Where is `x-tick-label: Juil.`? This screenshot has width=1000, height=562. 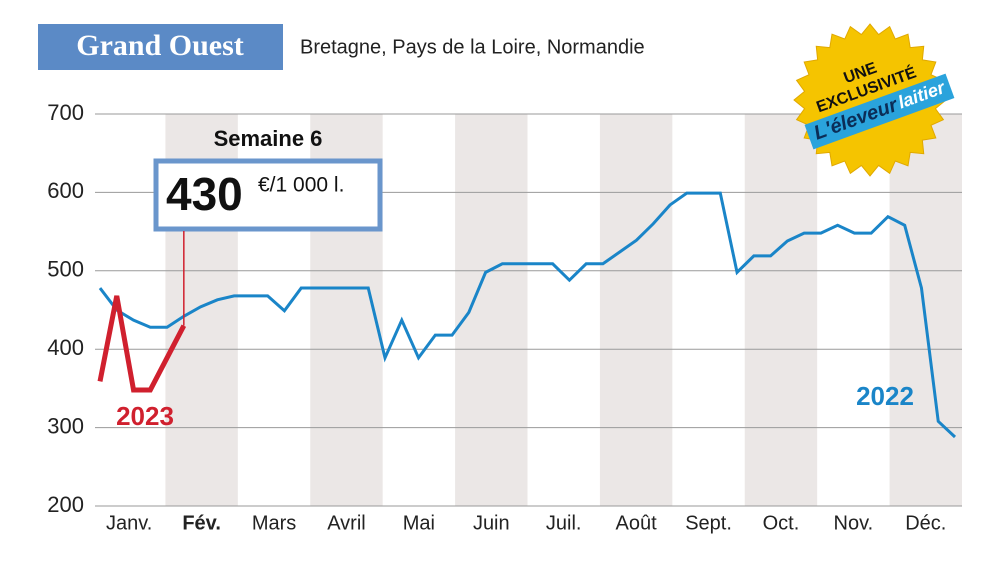
x-tick-label: Juil. is located at coordinates (564, 523).